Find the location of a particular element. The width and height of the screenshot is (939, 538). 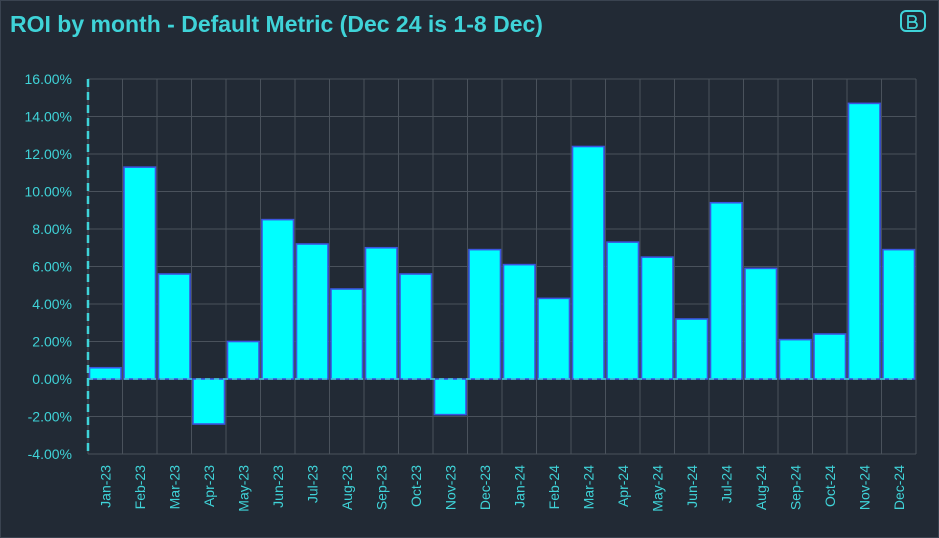

x-tick-label: Oct-24 is located at coordinates (830, 486).